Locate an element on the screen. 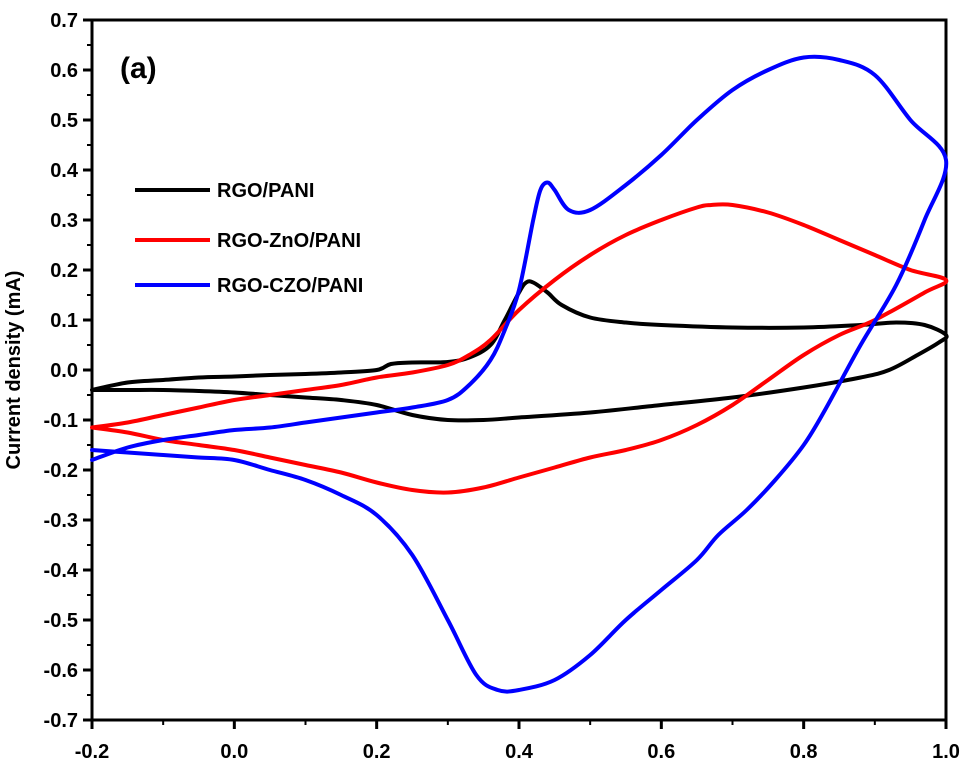 This screenshot has width=963, height=768. y-tick-label: 0.7 is located at coordinates (64, 21).